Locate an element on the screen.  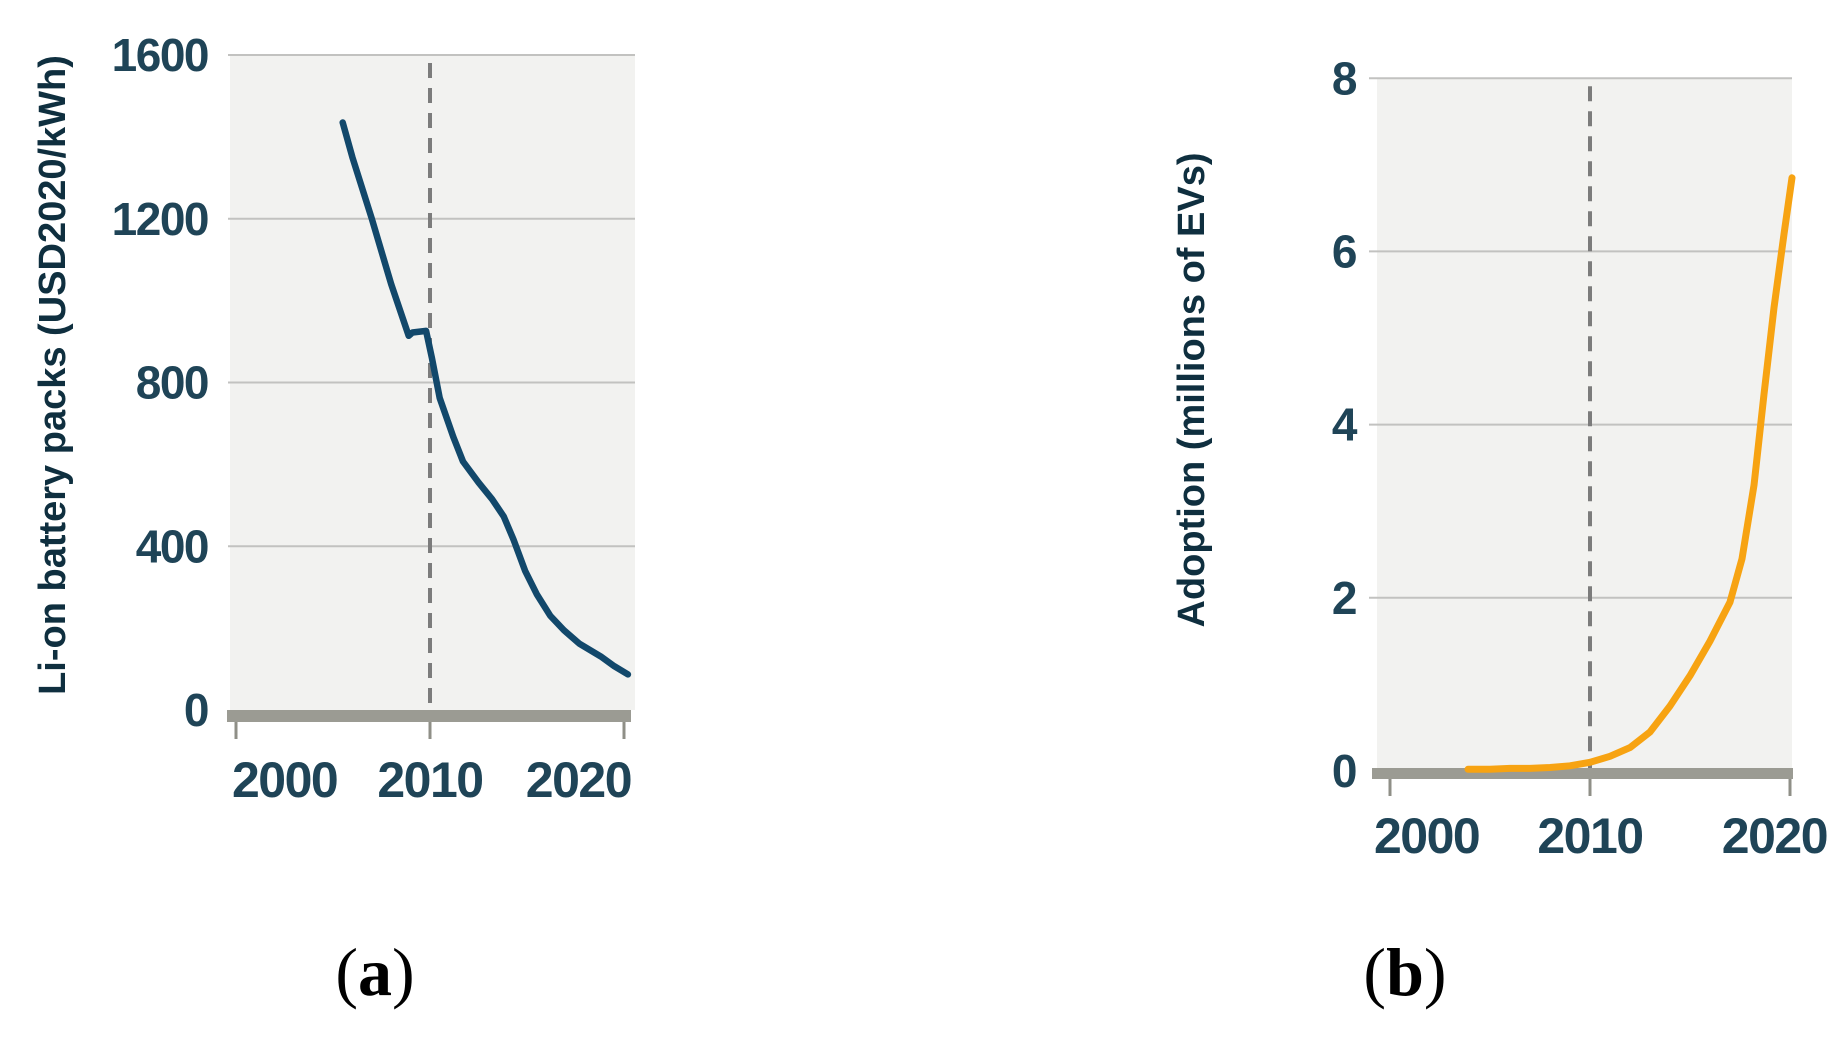
chart-b-x-axis-bar is located at coordinates (1582, 773).